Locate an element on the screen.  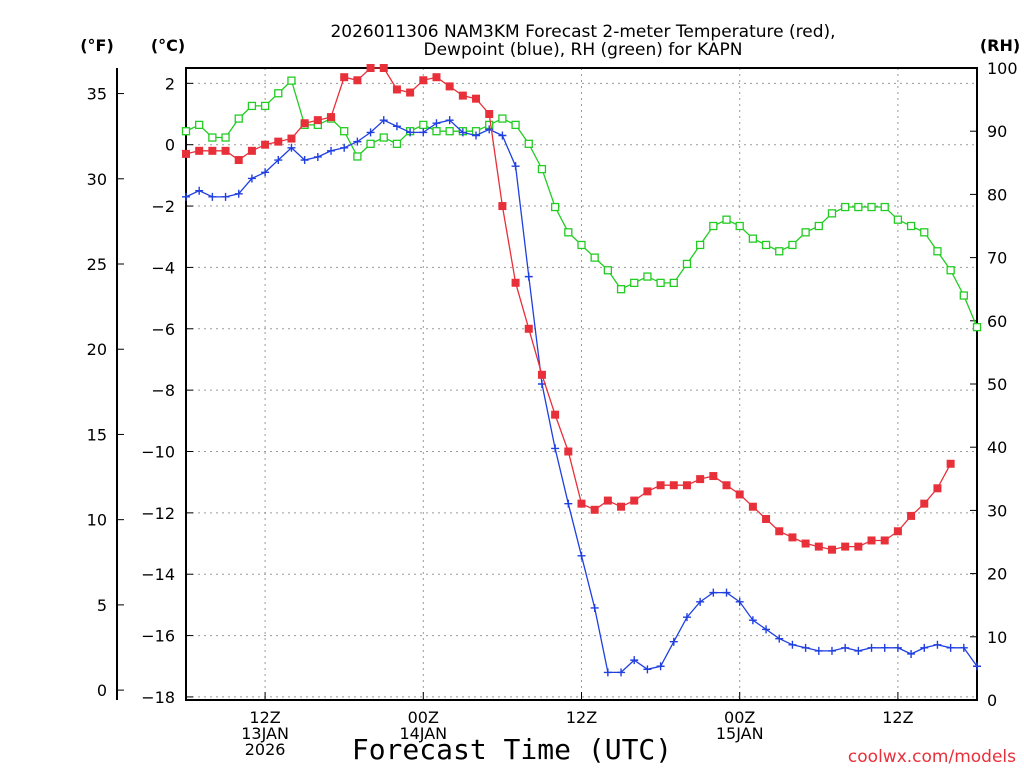
celsius-tick-label: −14 is located at coordinates (158, 574).